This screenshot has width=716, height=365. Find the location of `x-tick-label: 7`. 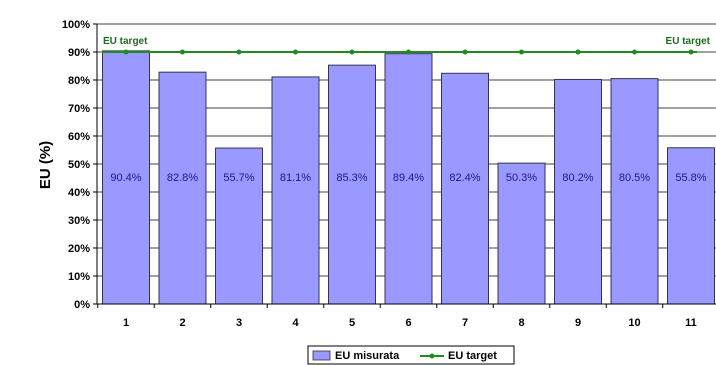

x-tick-label: 7 is located at coordinates (465, 323).